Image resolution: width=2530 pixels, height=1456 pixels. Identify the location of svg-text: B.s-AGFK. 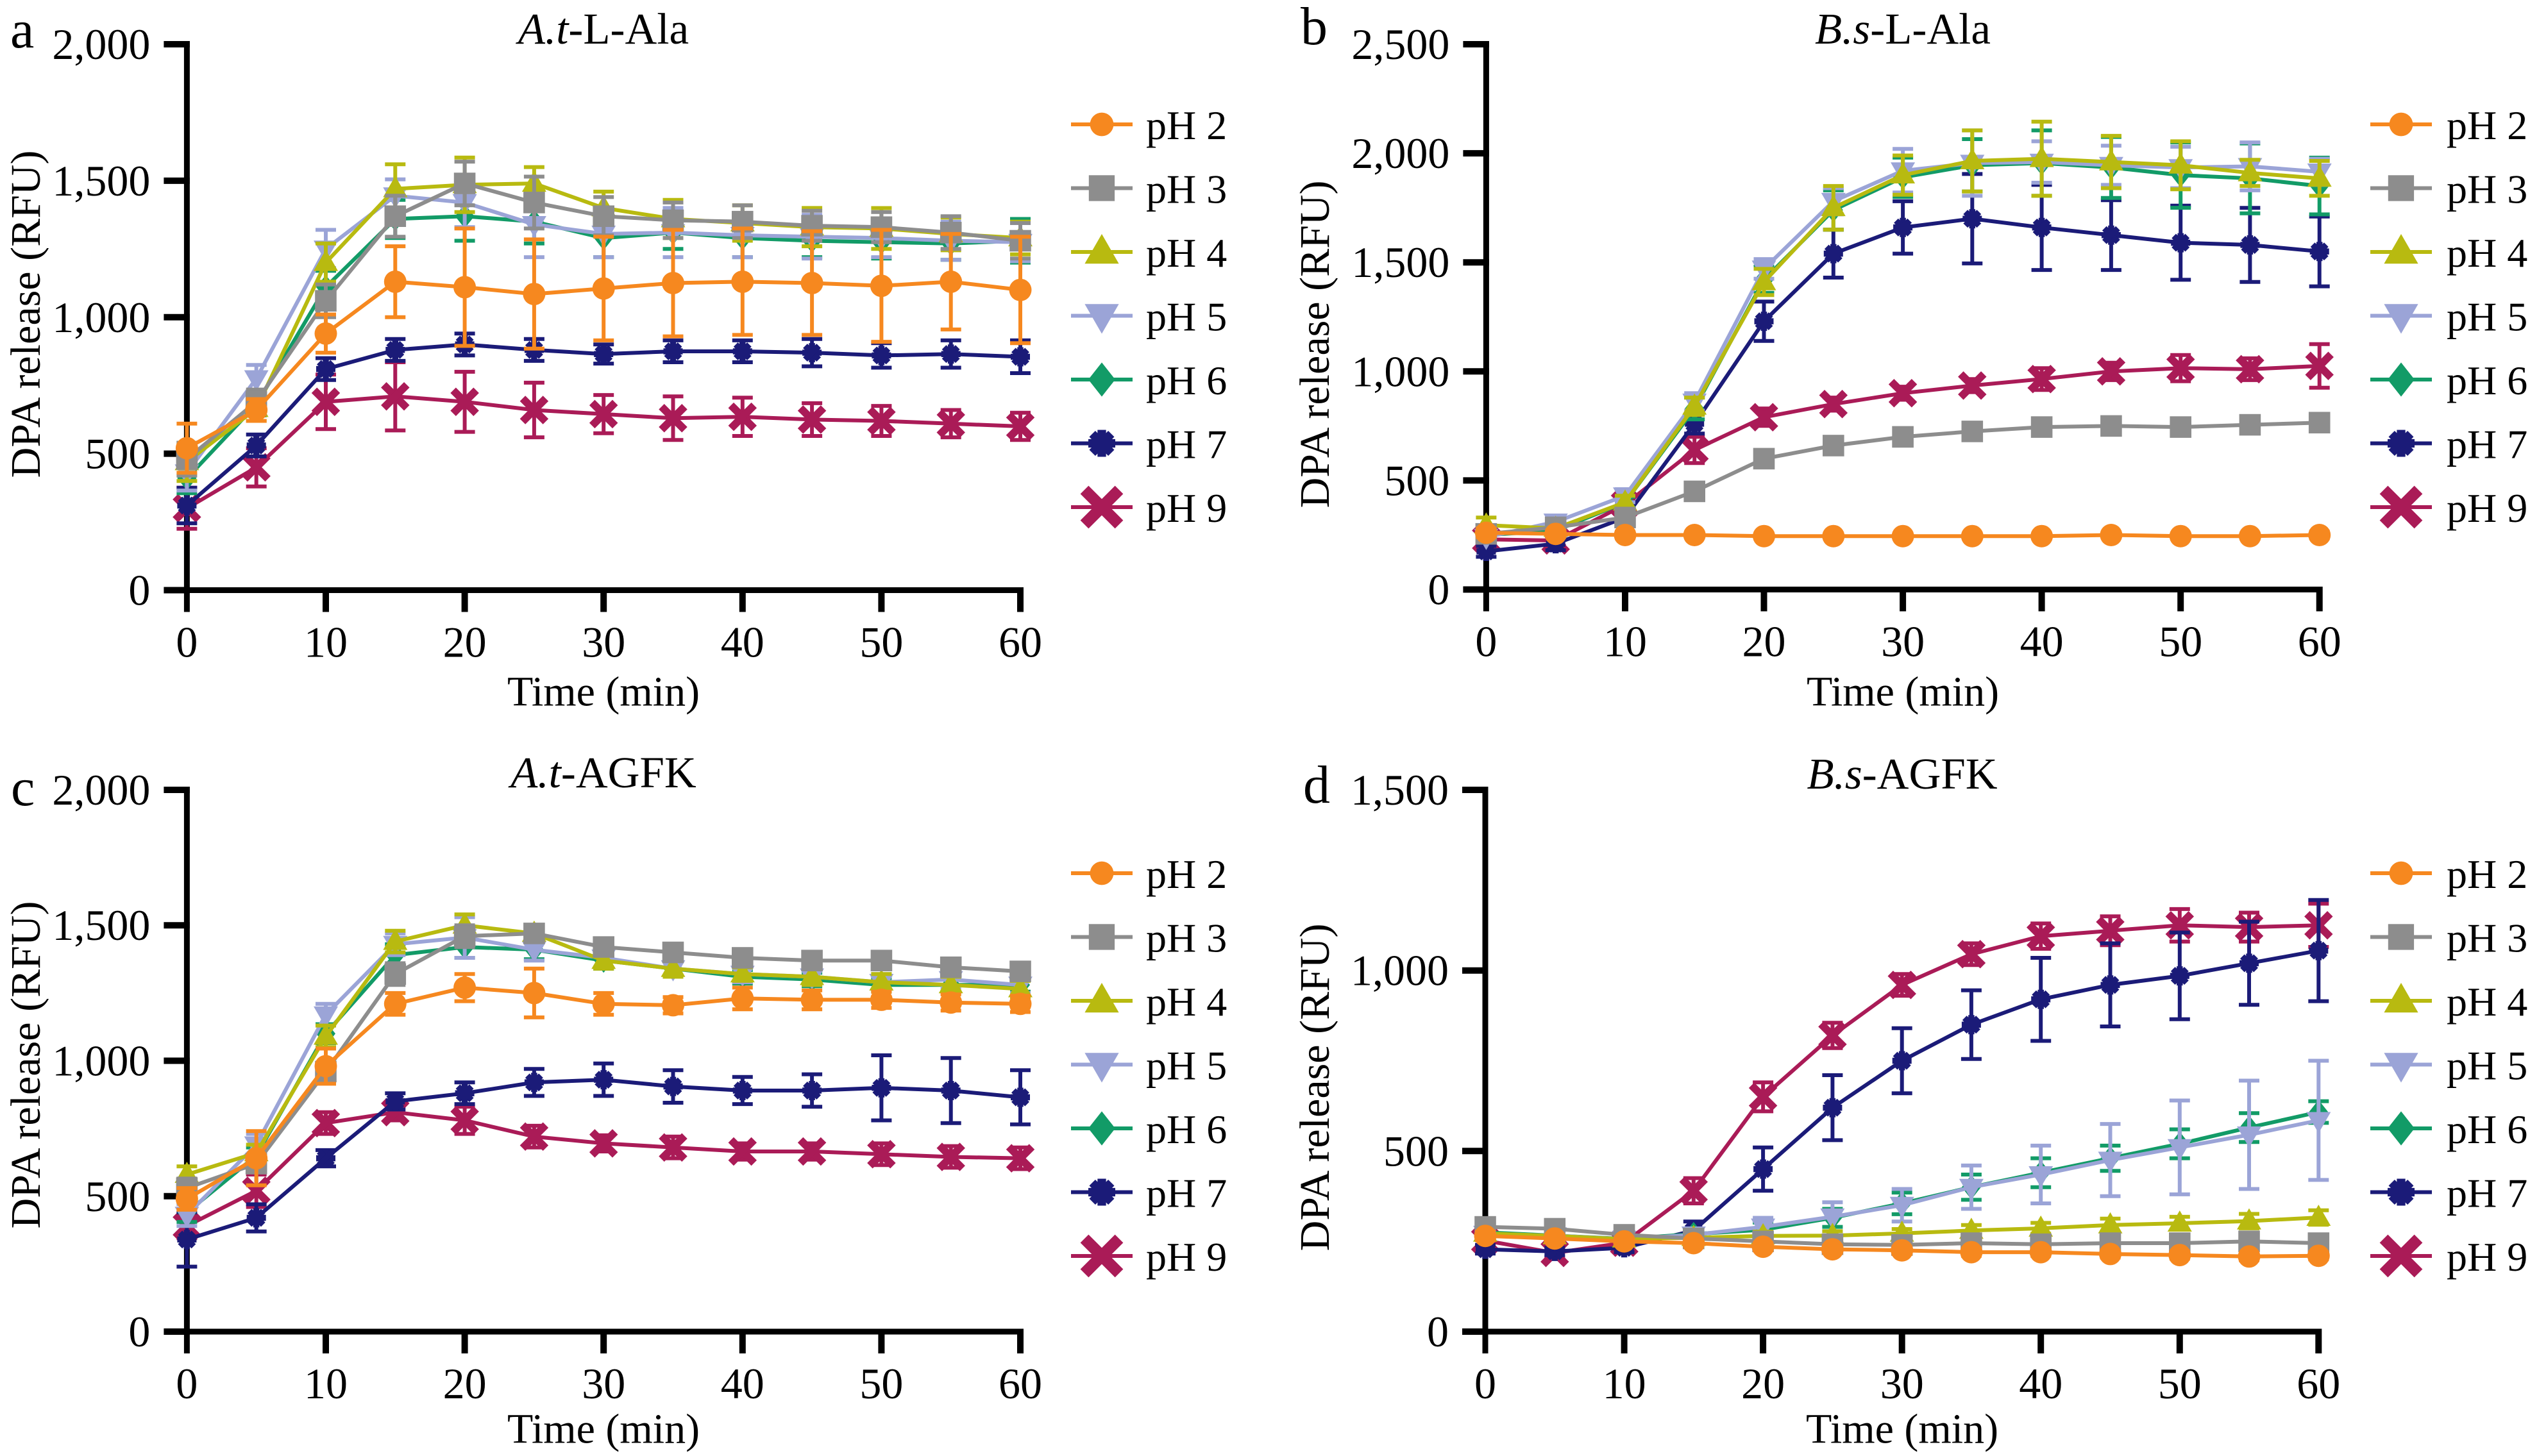
(1902, 773).